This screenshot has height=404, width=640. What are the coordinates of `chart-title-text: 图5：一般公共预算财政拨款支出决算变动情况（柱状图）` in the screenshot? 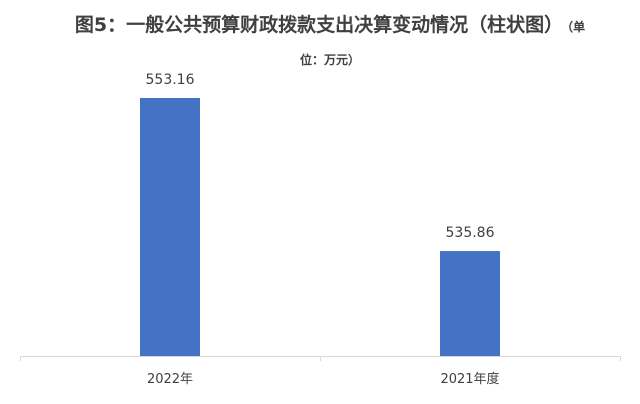 It's located at (319, 25).